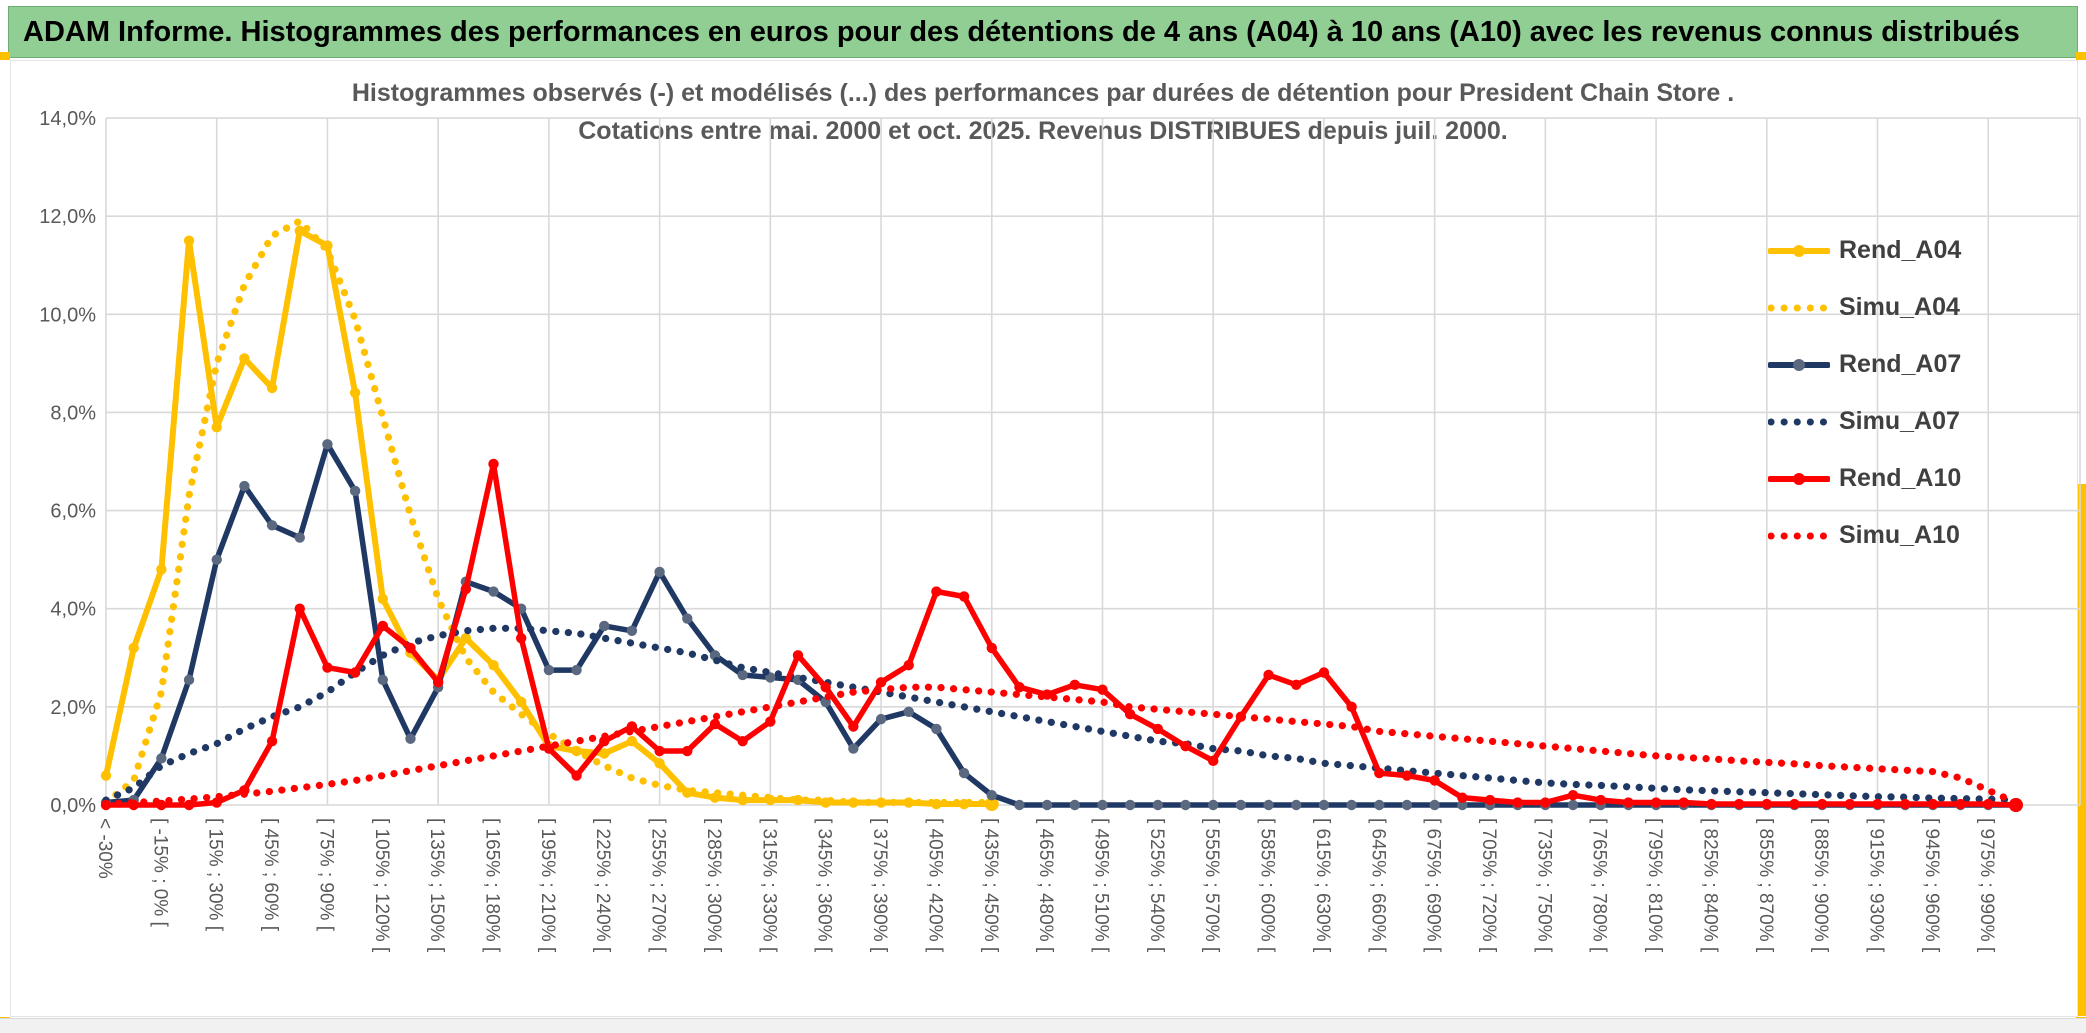  I want to click on y-axis-tick-label: 10,0%, so click(67, 315).